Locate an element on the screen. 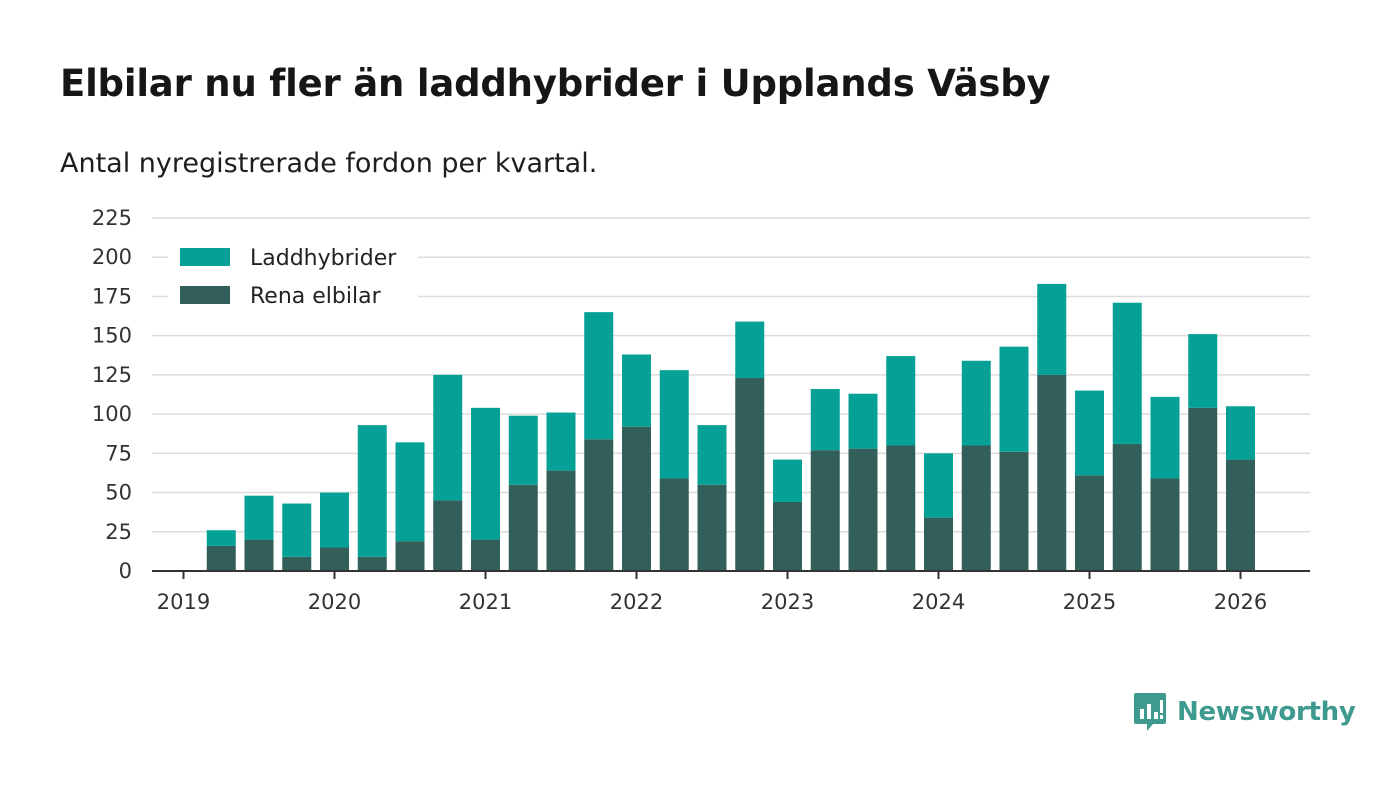 The image size is (1400, 793). y-tick-label: 75 is located at coordinates (118, 453).